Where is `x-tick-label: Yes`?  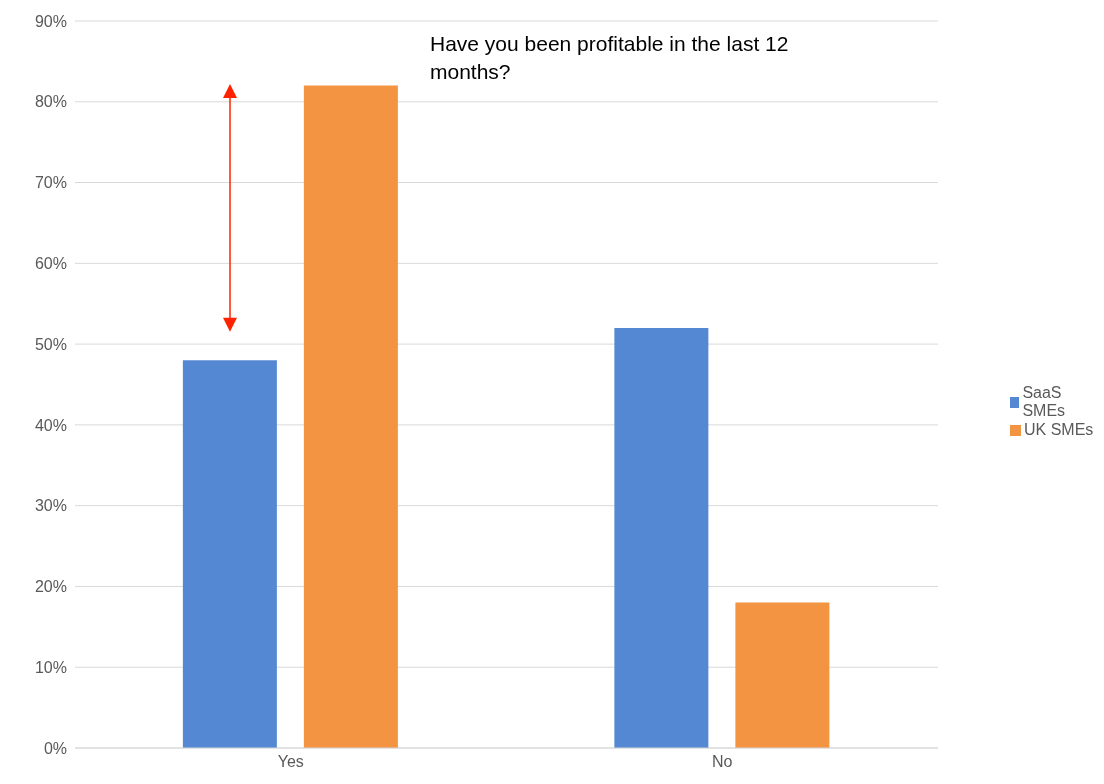
x-tick-label: Yes is located at coordinates (290, 762).